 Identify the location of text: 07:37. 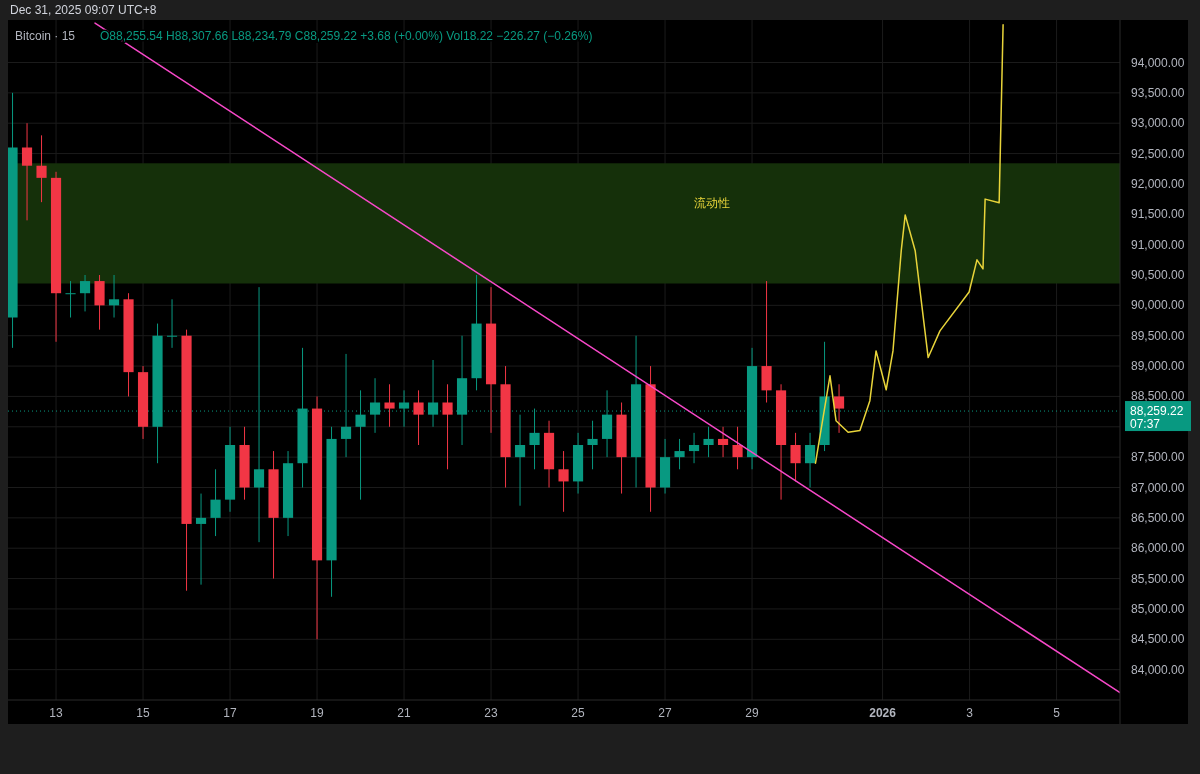
(1145, 424).